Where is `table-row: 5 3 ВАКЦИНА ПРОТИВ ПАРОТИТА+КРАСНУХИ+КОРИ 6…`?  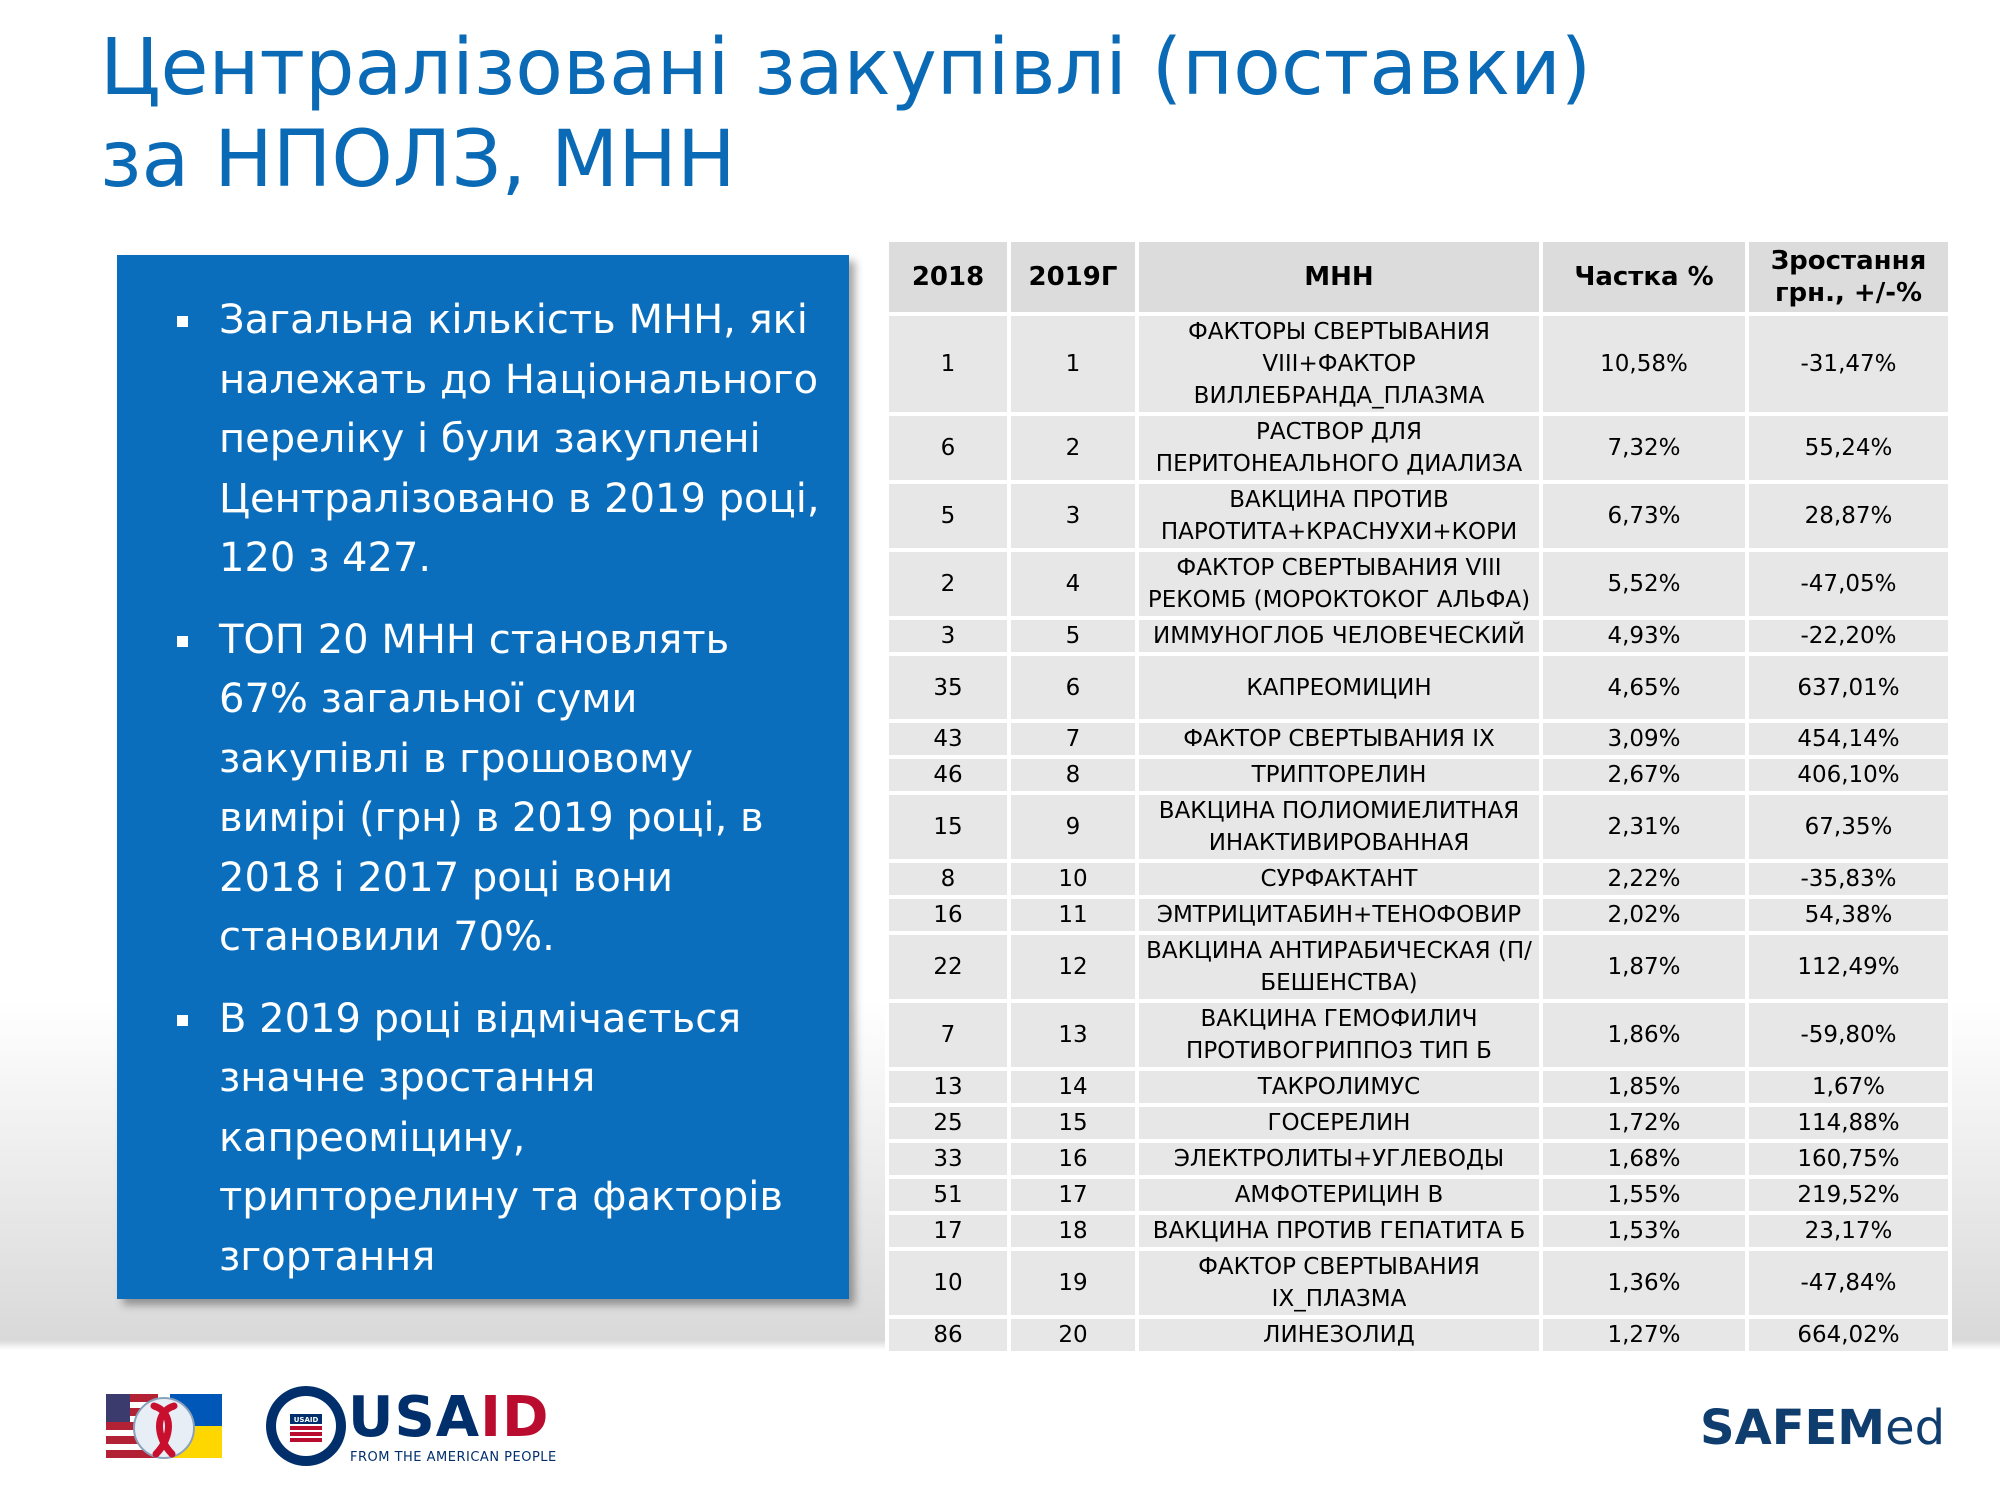
table-row: 5 3 ВАКЦИНА ПРОТИВ ПАРОТИТА+КРАСНУХИ+КОРИ 6… is located at coordinates (1418, 516).